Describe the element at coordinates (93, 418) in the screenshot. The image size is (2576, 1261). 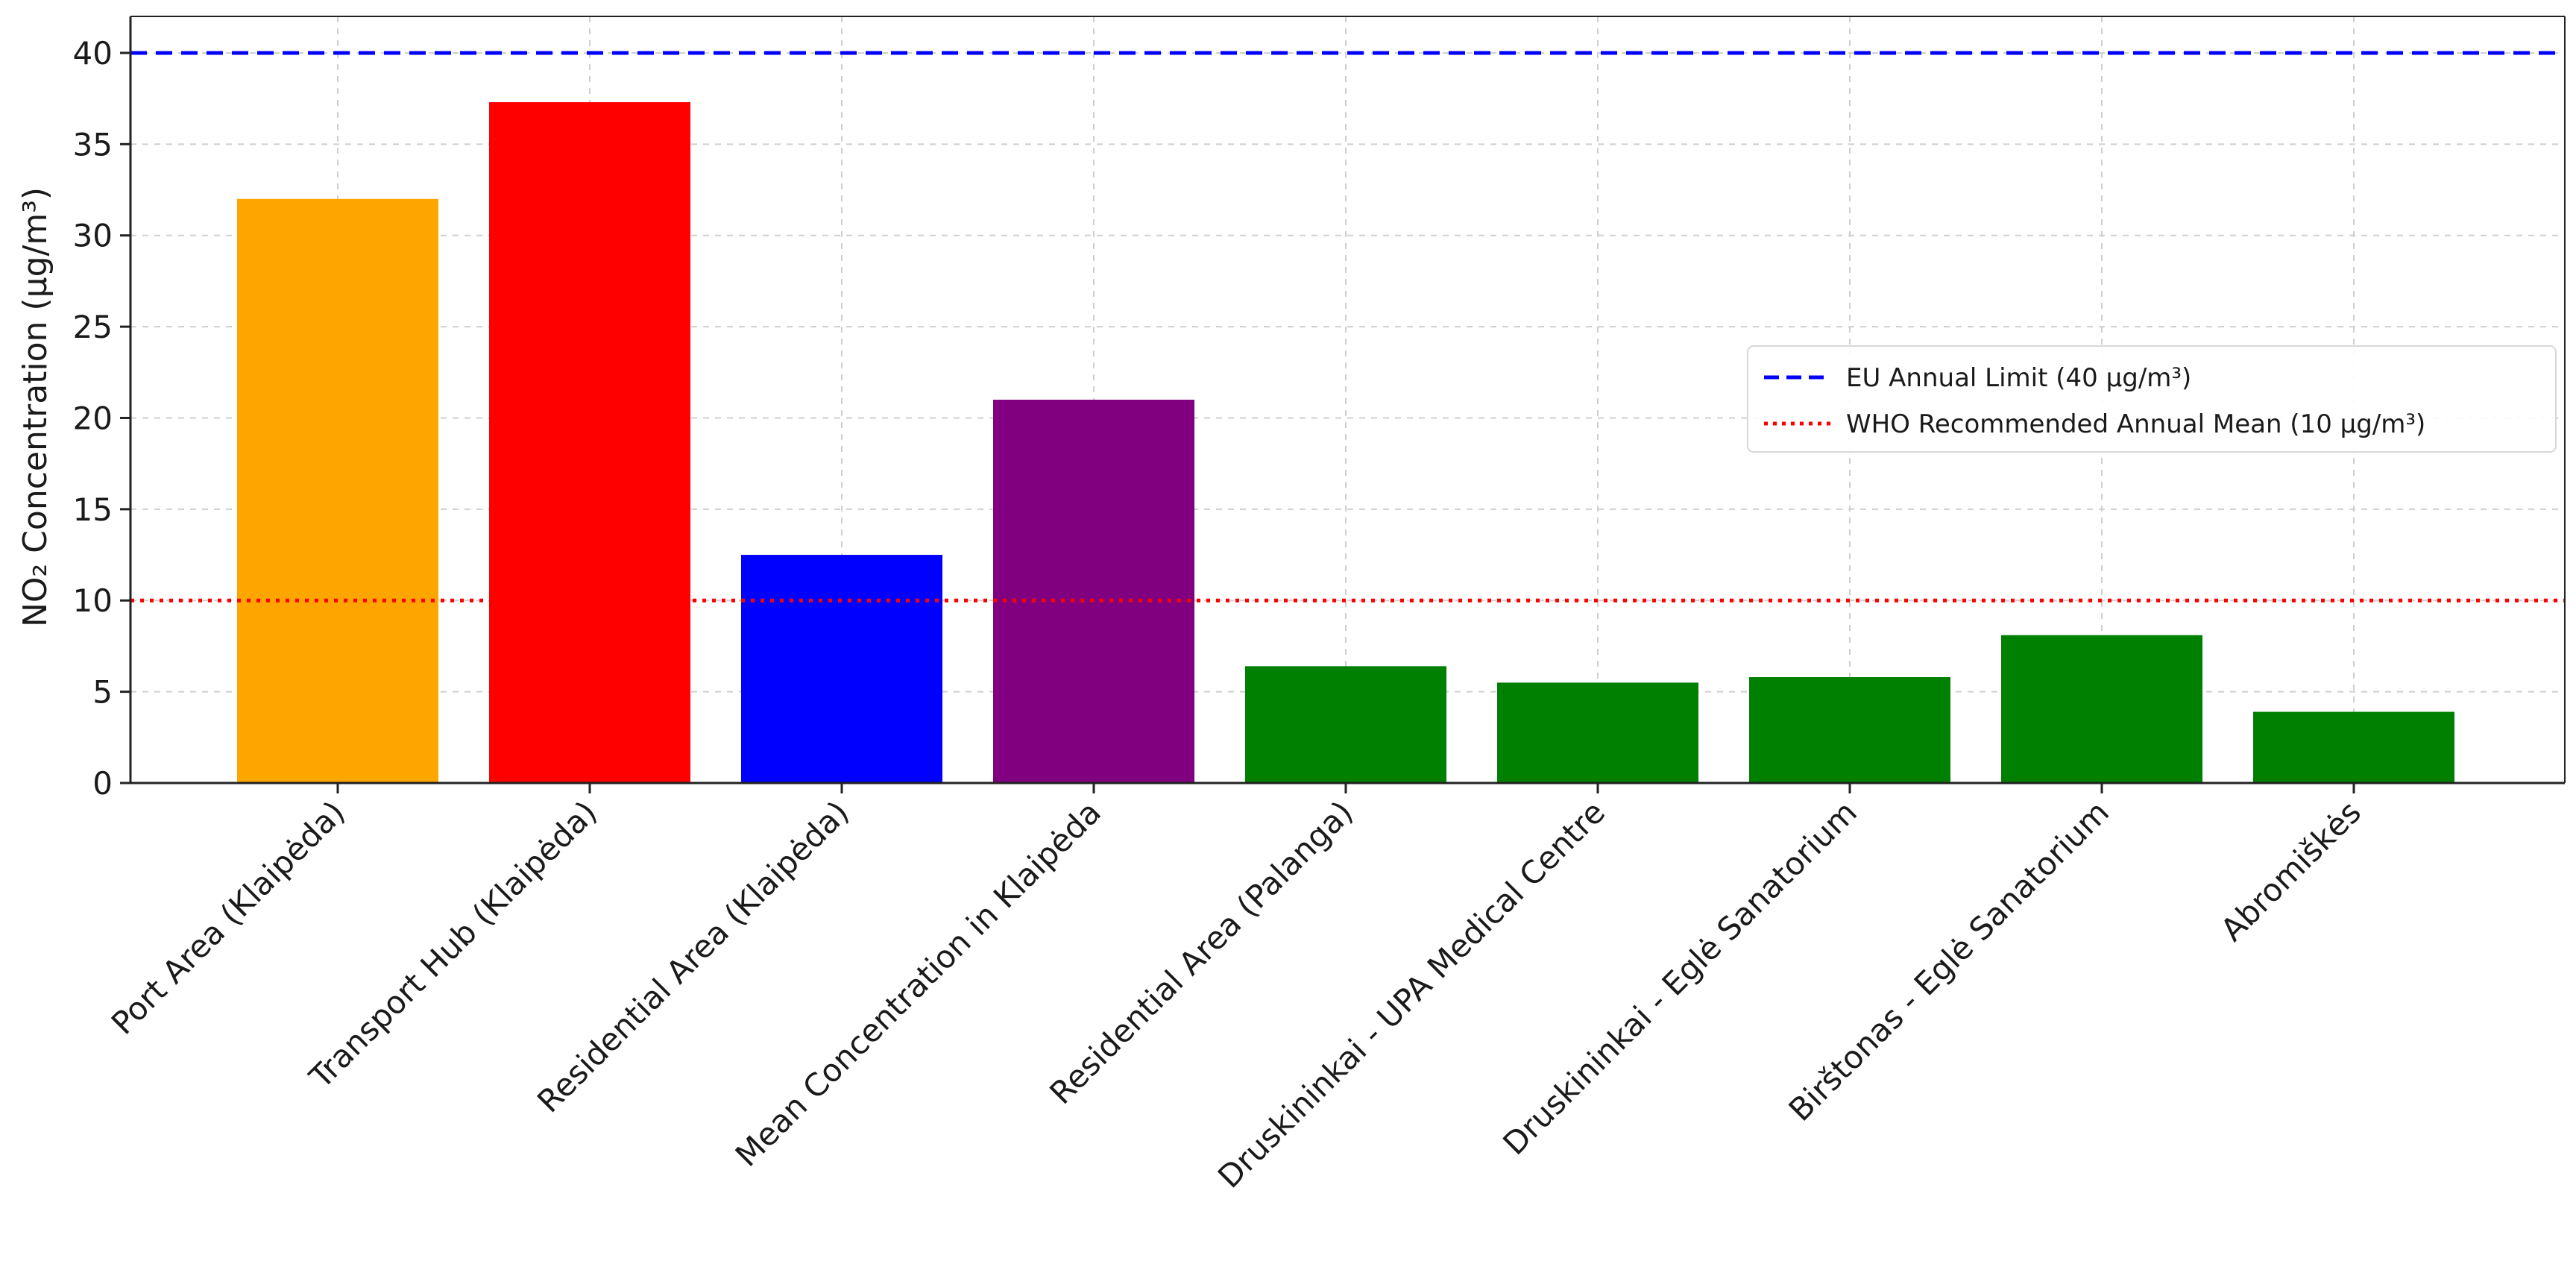
I see `y-tick-label: 20` at that location.